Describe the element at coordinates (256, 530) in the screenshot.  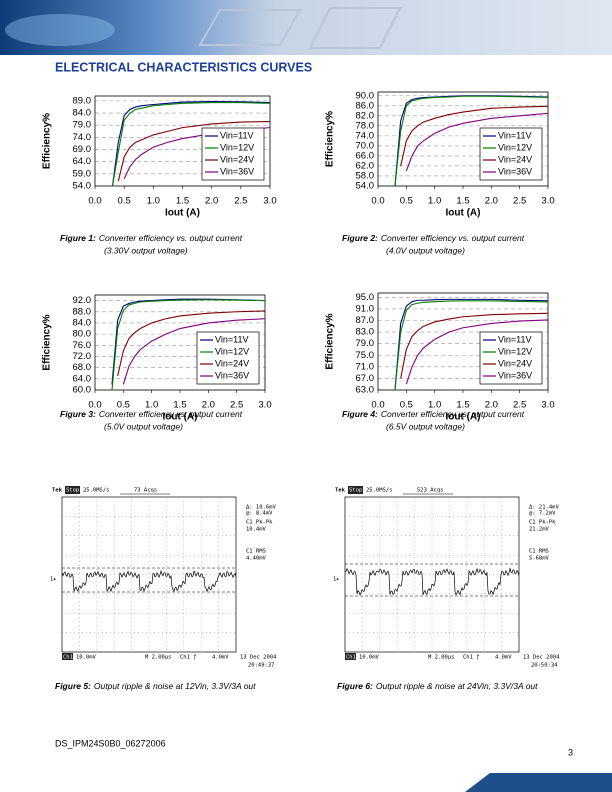
I see `scope-readout: 10.4mV` at that location.